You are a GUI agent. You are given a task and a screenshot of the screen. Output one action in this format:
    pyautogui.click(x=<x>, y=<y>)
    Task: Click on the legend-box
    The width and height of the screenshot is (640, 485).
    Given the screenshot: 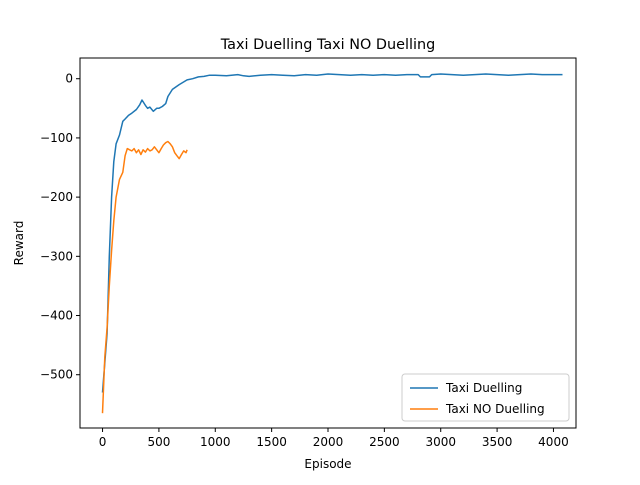 What is the action you would take?
    pyautogui.click(x=485, y=397)
    